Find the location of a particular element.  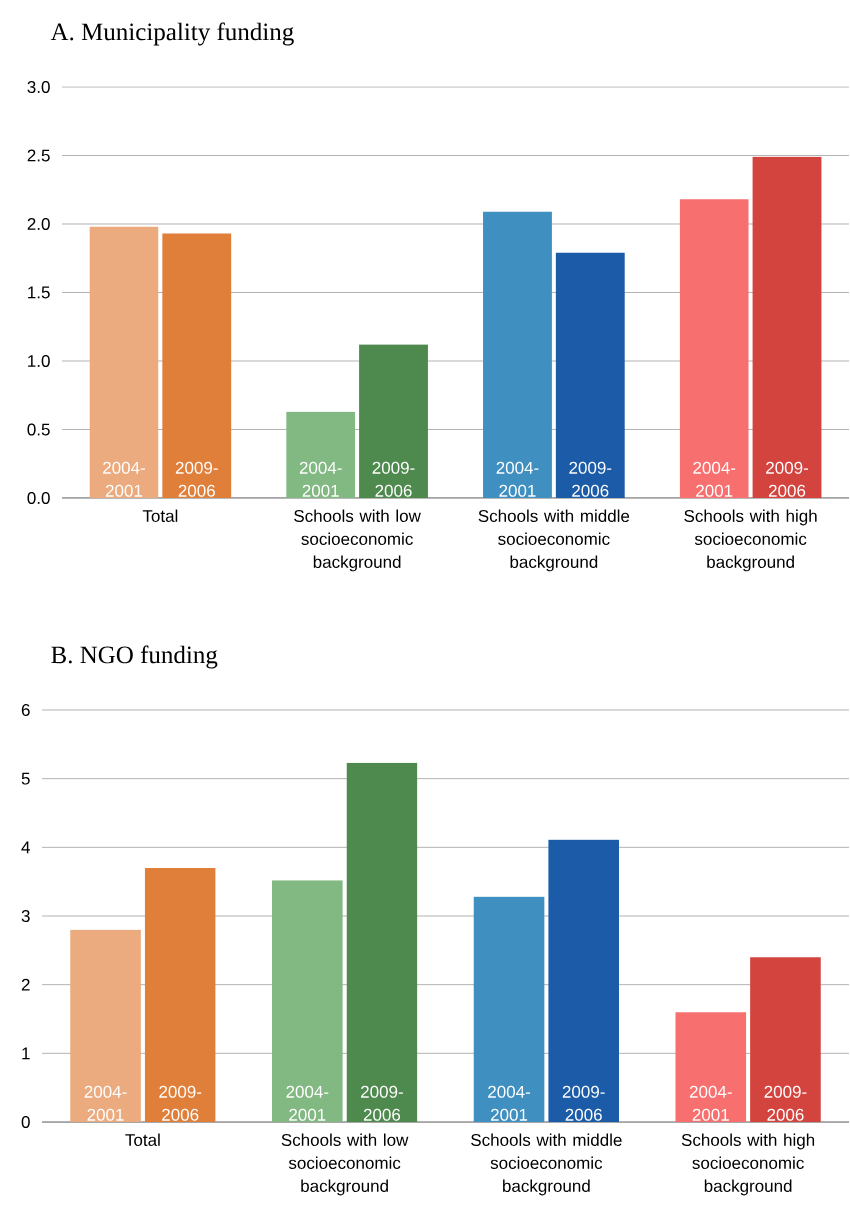

y-tick-label: 0.5 is located at coordinates (38, 429).